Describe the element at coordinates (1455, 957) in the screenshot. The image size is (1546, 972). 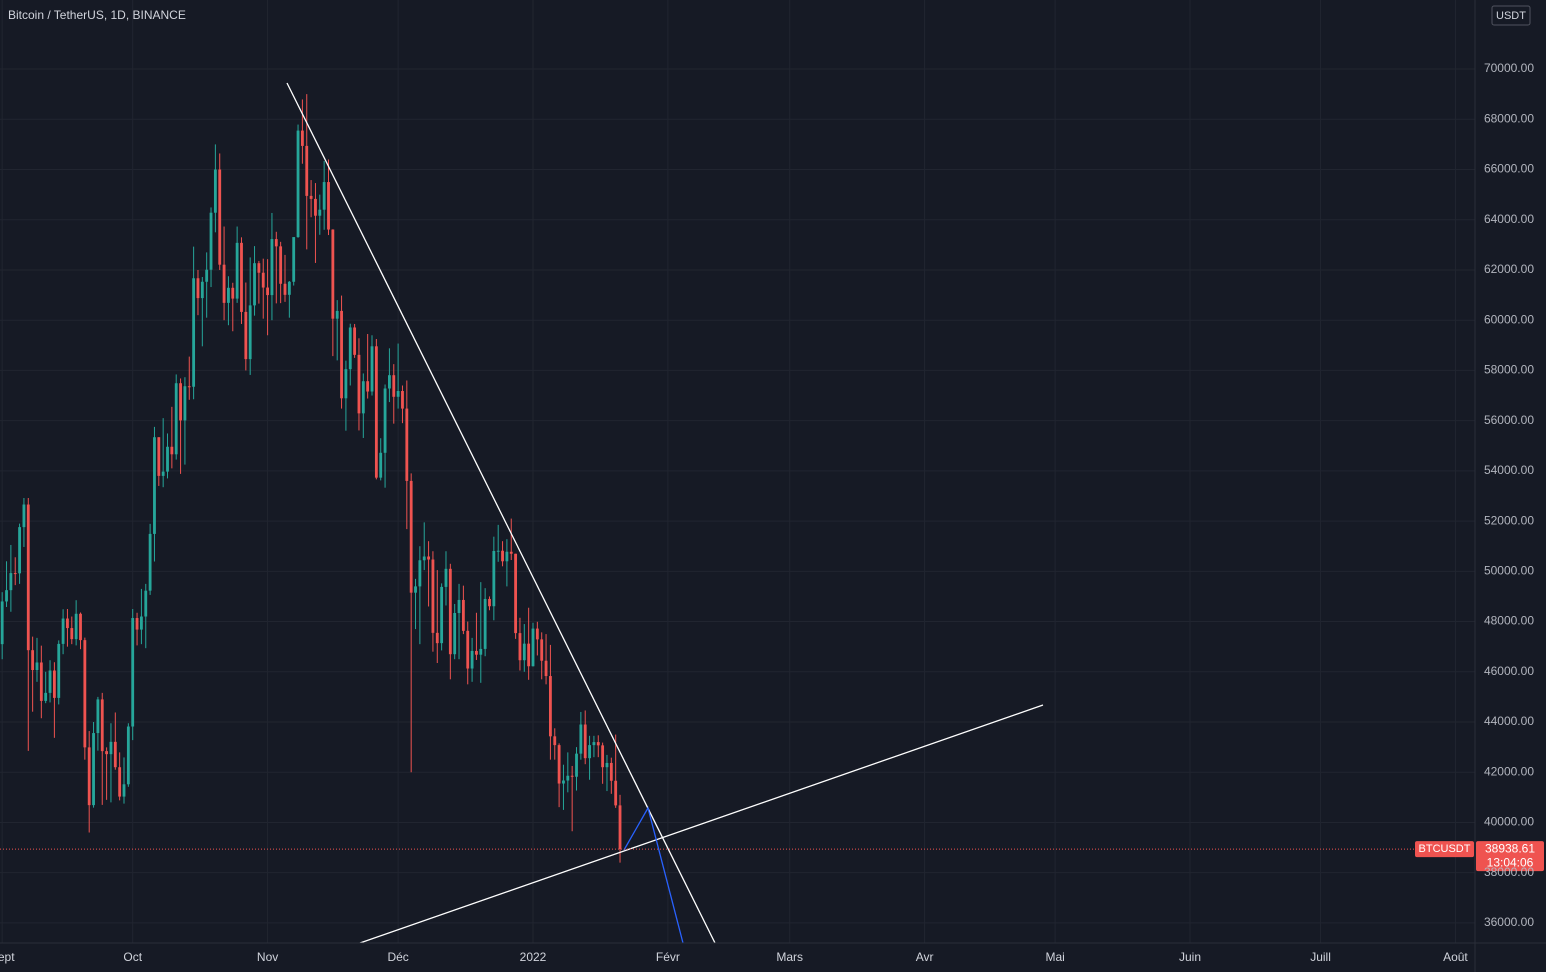
I see `x-tick-label: Août` at that location.